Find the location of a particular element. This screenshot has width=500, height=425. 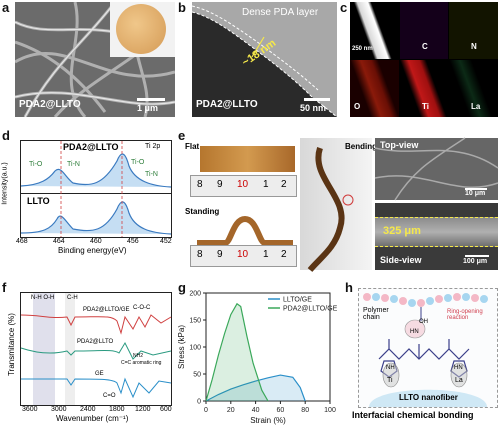

ftir-xtick-1: 3000 is located at coordinates (59, 409).